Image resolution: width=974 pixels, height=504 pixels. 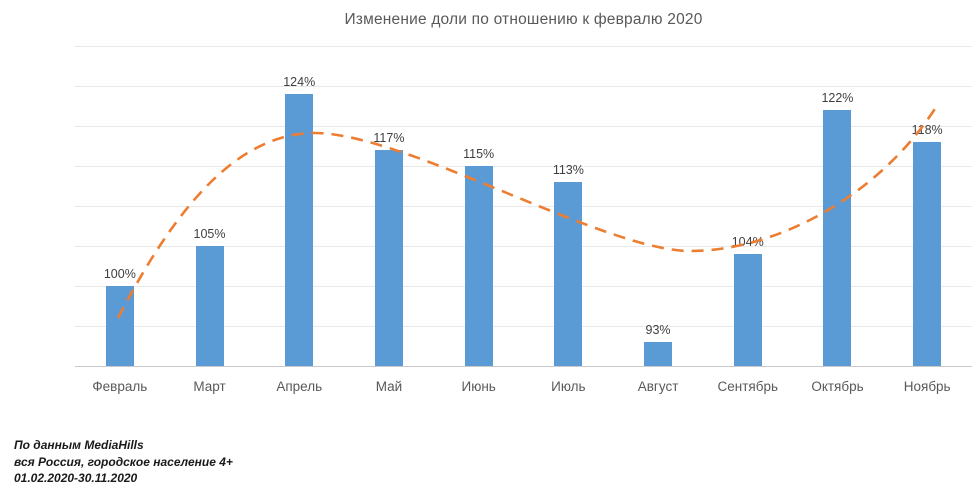 I want to click on x-axis-label: Февраль, so click(x=120, y=386).